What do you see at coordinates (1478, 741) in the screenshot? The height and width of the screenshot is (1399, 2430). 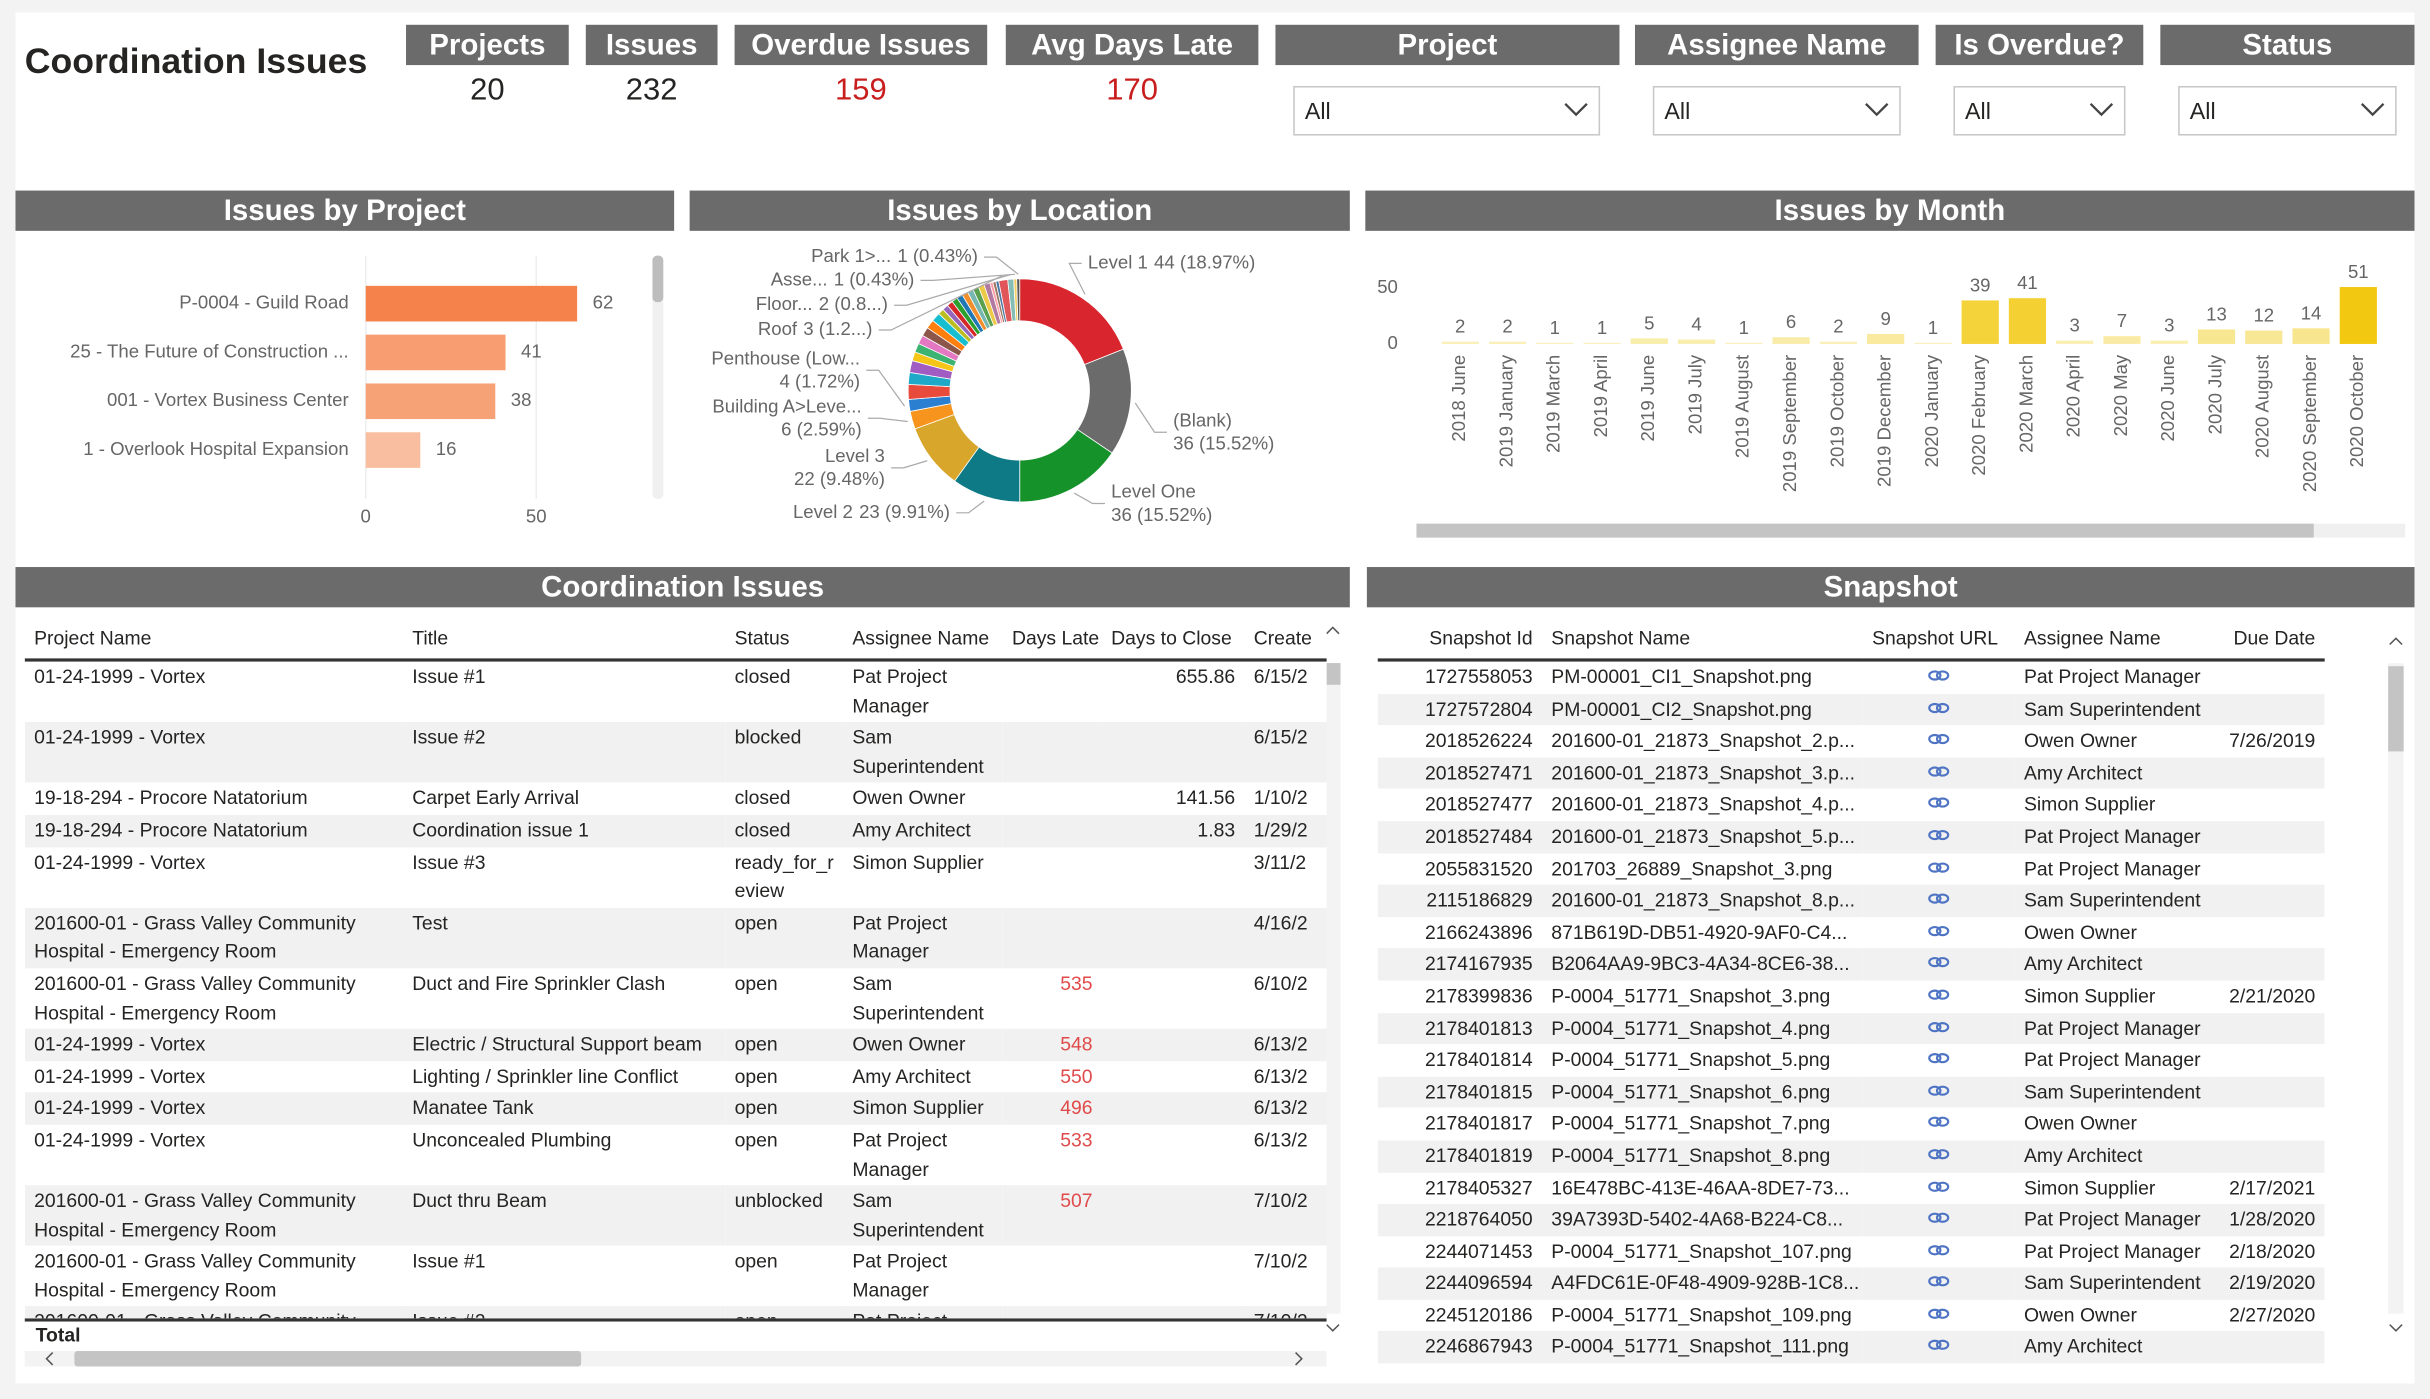 I see `table-cell: 2018526224` at bounding box center [1478, 741].